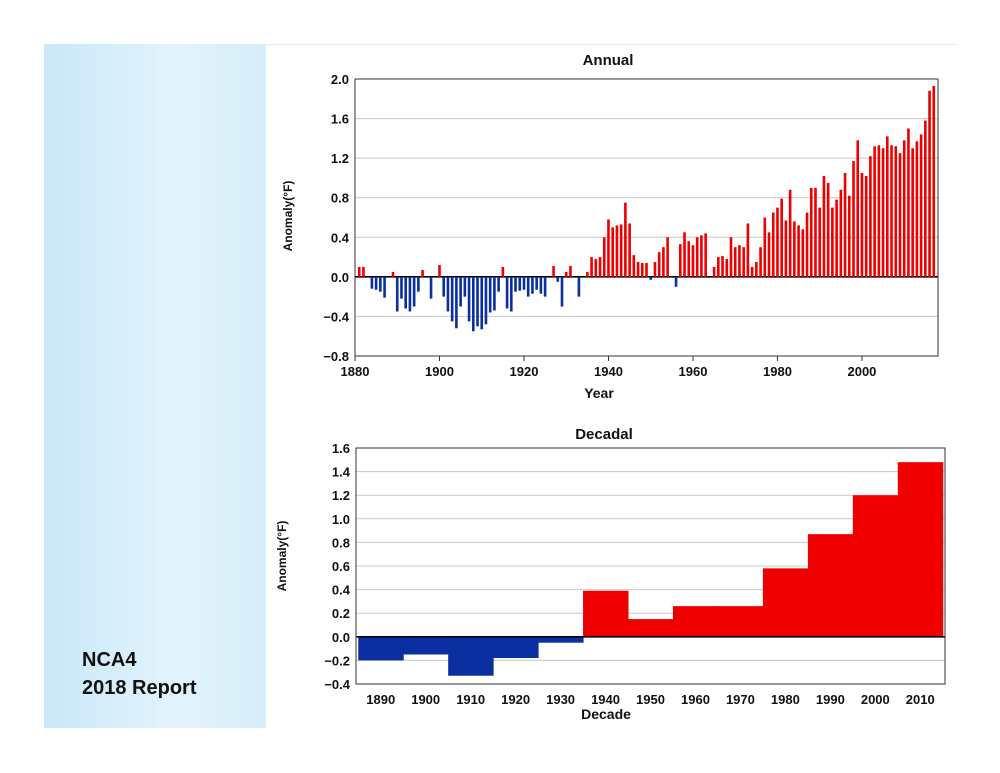 Image resolution: width=1000 pixels, height=773 pixels. What do you see at coordinates (606, 714) in the screenshot?
I see `decadal-x-axis-label: Decade` at bounding box center [606, 714].